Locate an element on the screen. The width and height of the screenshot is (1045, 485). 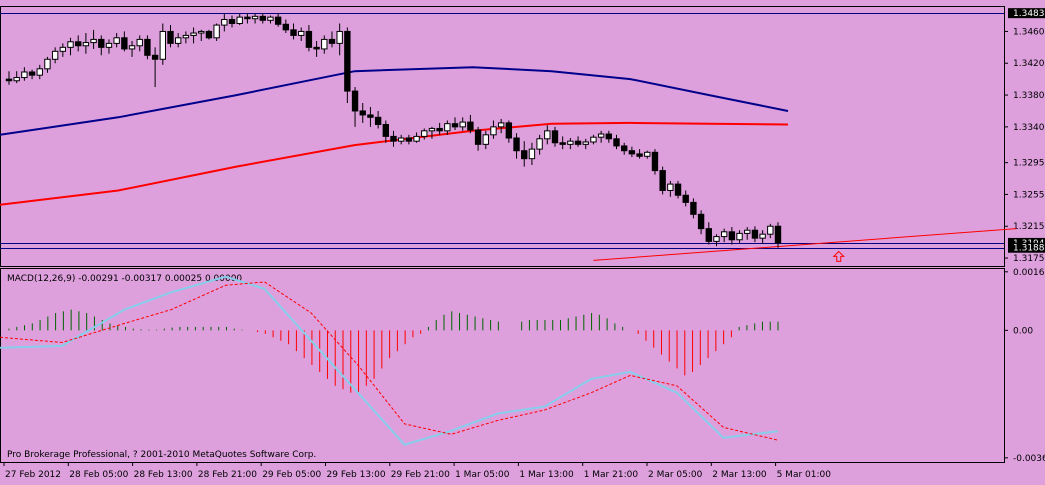
up-arrow-icon is located at coordinates (838, 256).